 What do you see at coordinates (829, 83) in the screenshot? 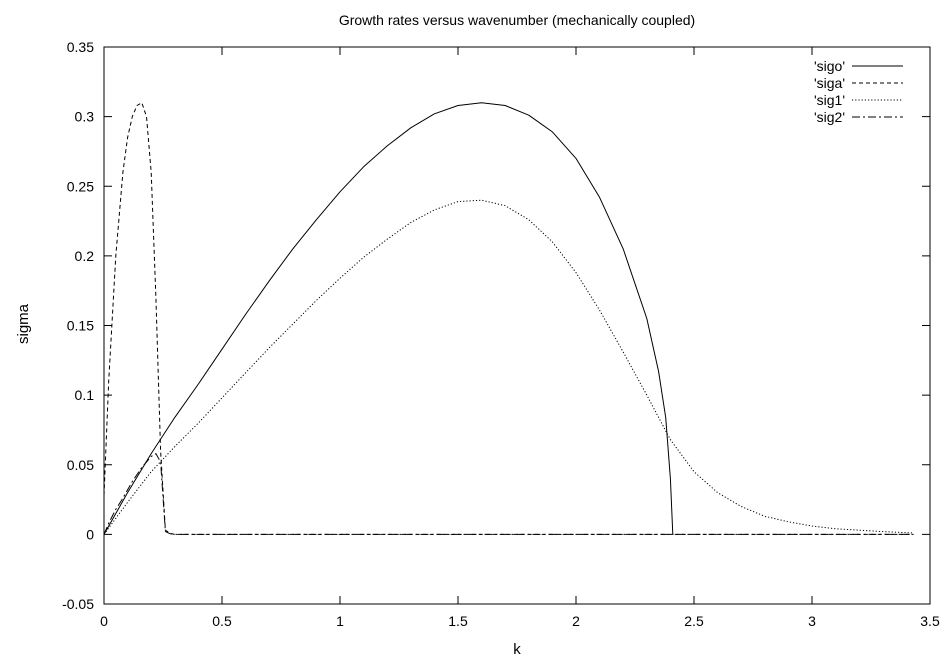
I see `legend-label-siga: 'siga'` at bounding box center [829, 83].